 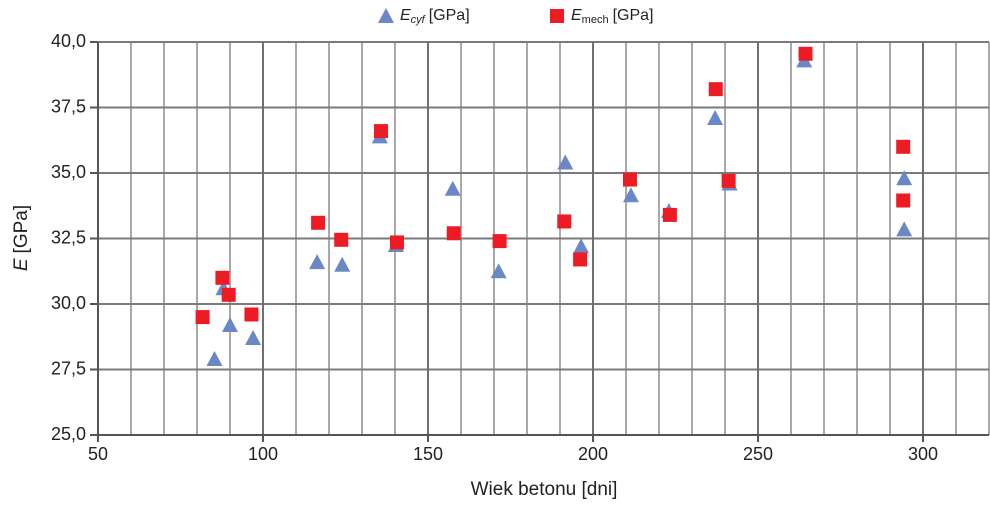 I want to click on y-tick-label: 35,0, so click(x=68, y=172).